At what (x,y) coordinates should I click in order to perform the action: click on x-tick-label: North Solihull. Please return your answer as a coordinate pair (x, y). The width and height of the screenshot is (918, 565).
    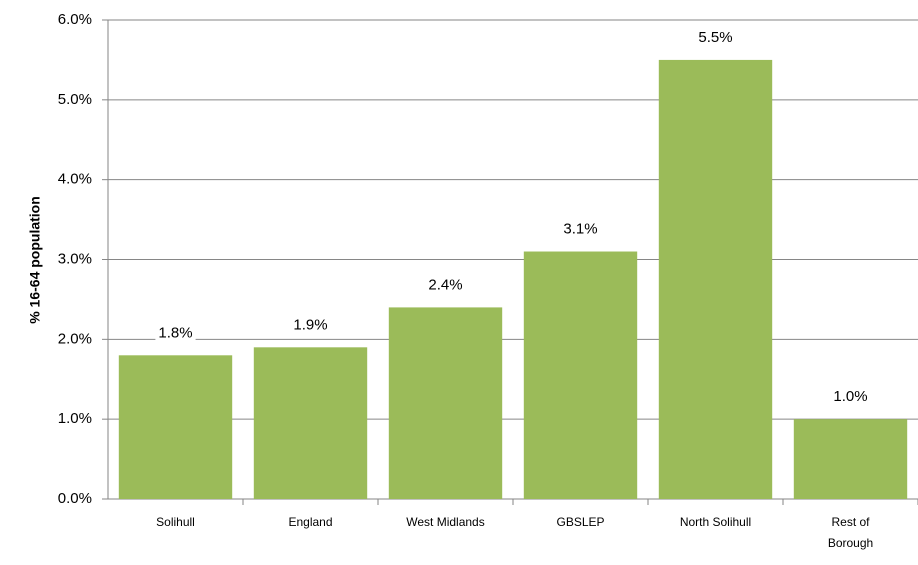
    Looking at the image, I should click on (715, 522).